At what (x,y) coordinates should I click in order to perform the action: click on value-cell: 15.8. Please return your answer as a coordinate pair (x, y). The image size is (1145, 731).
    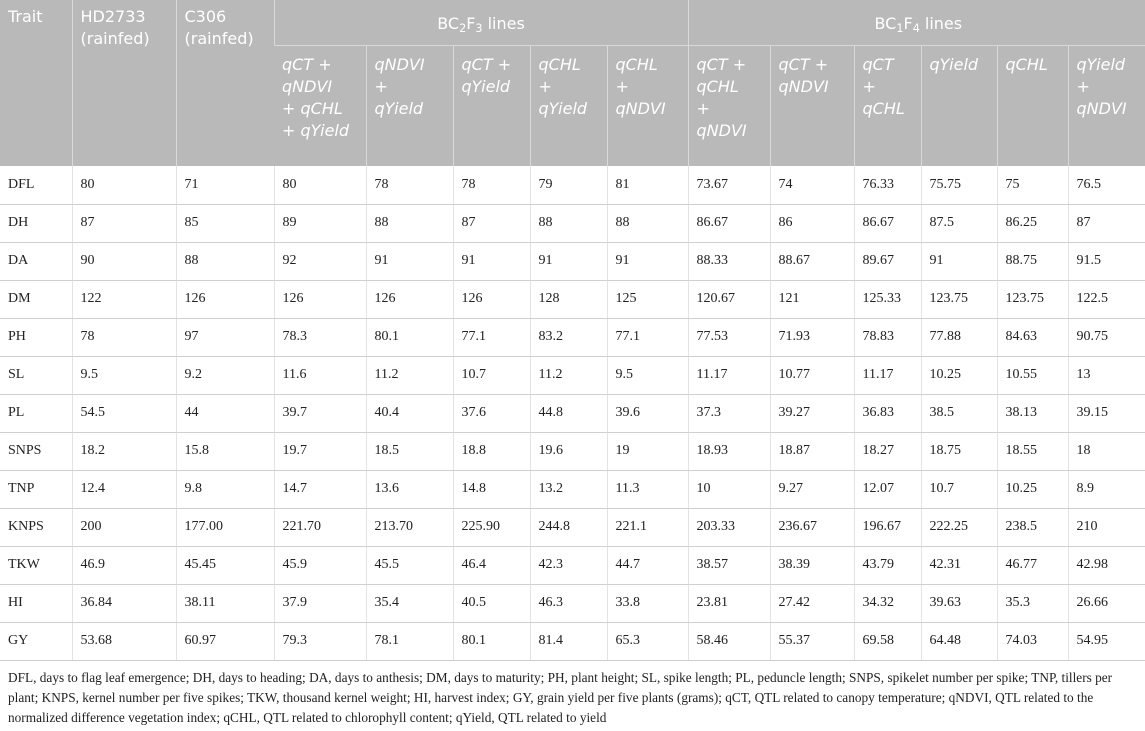
    Looking at the image, I should click on (224, 451).